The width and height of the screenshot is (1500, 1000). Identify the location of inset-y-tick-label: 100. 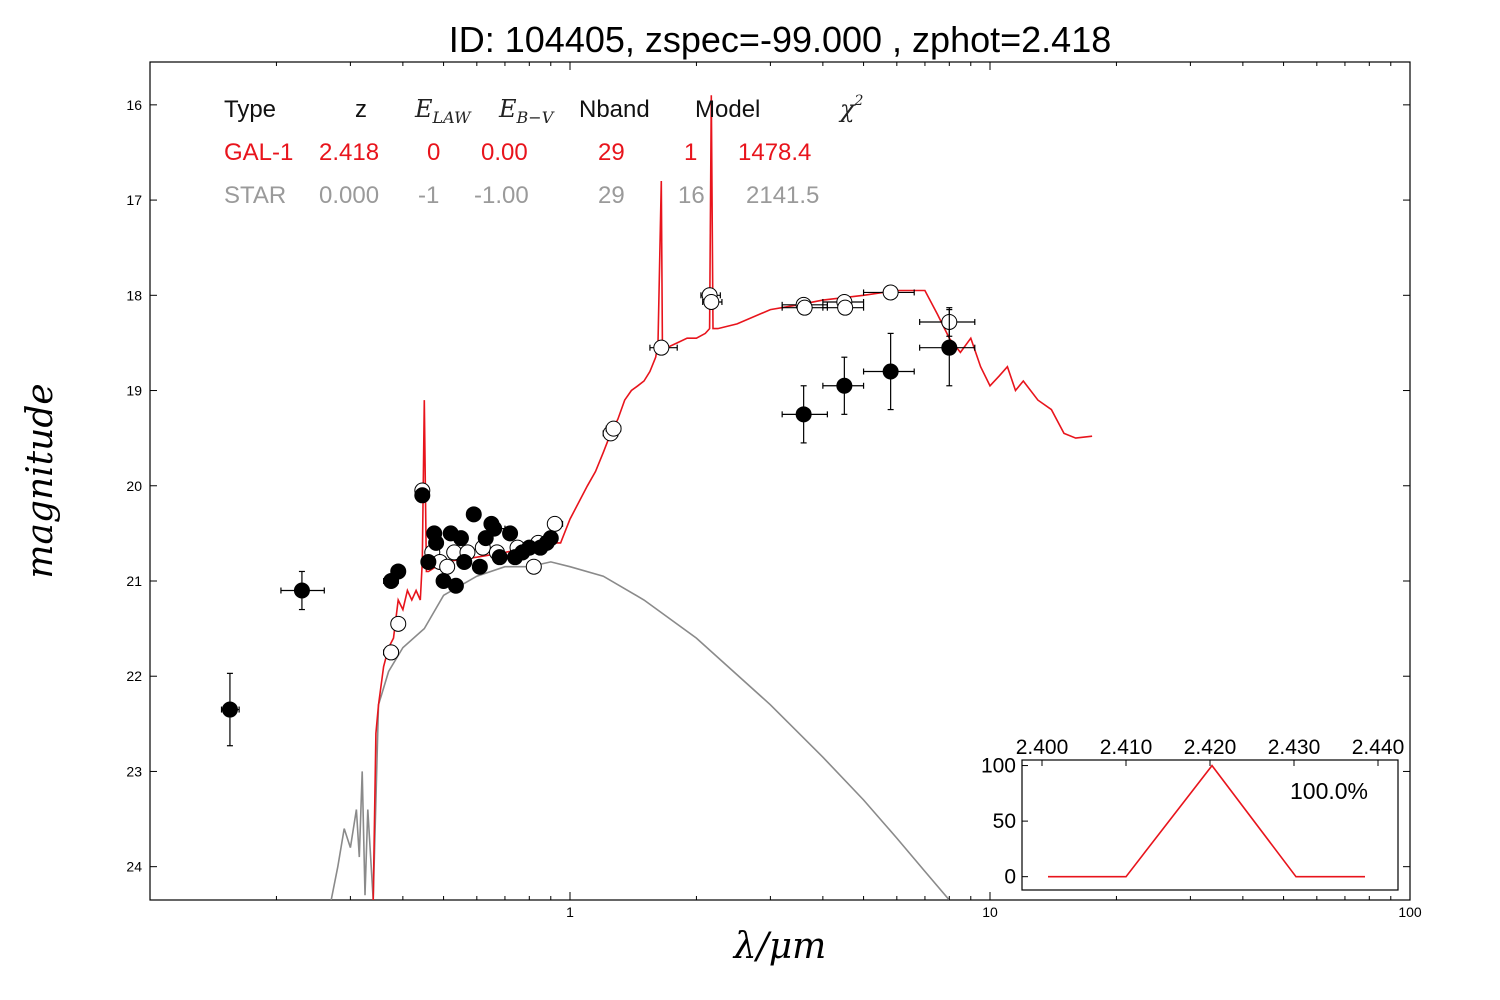
(998, 766).